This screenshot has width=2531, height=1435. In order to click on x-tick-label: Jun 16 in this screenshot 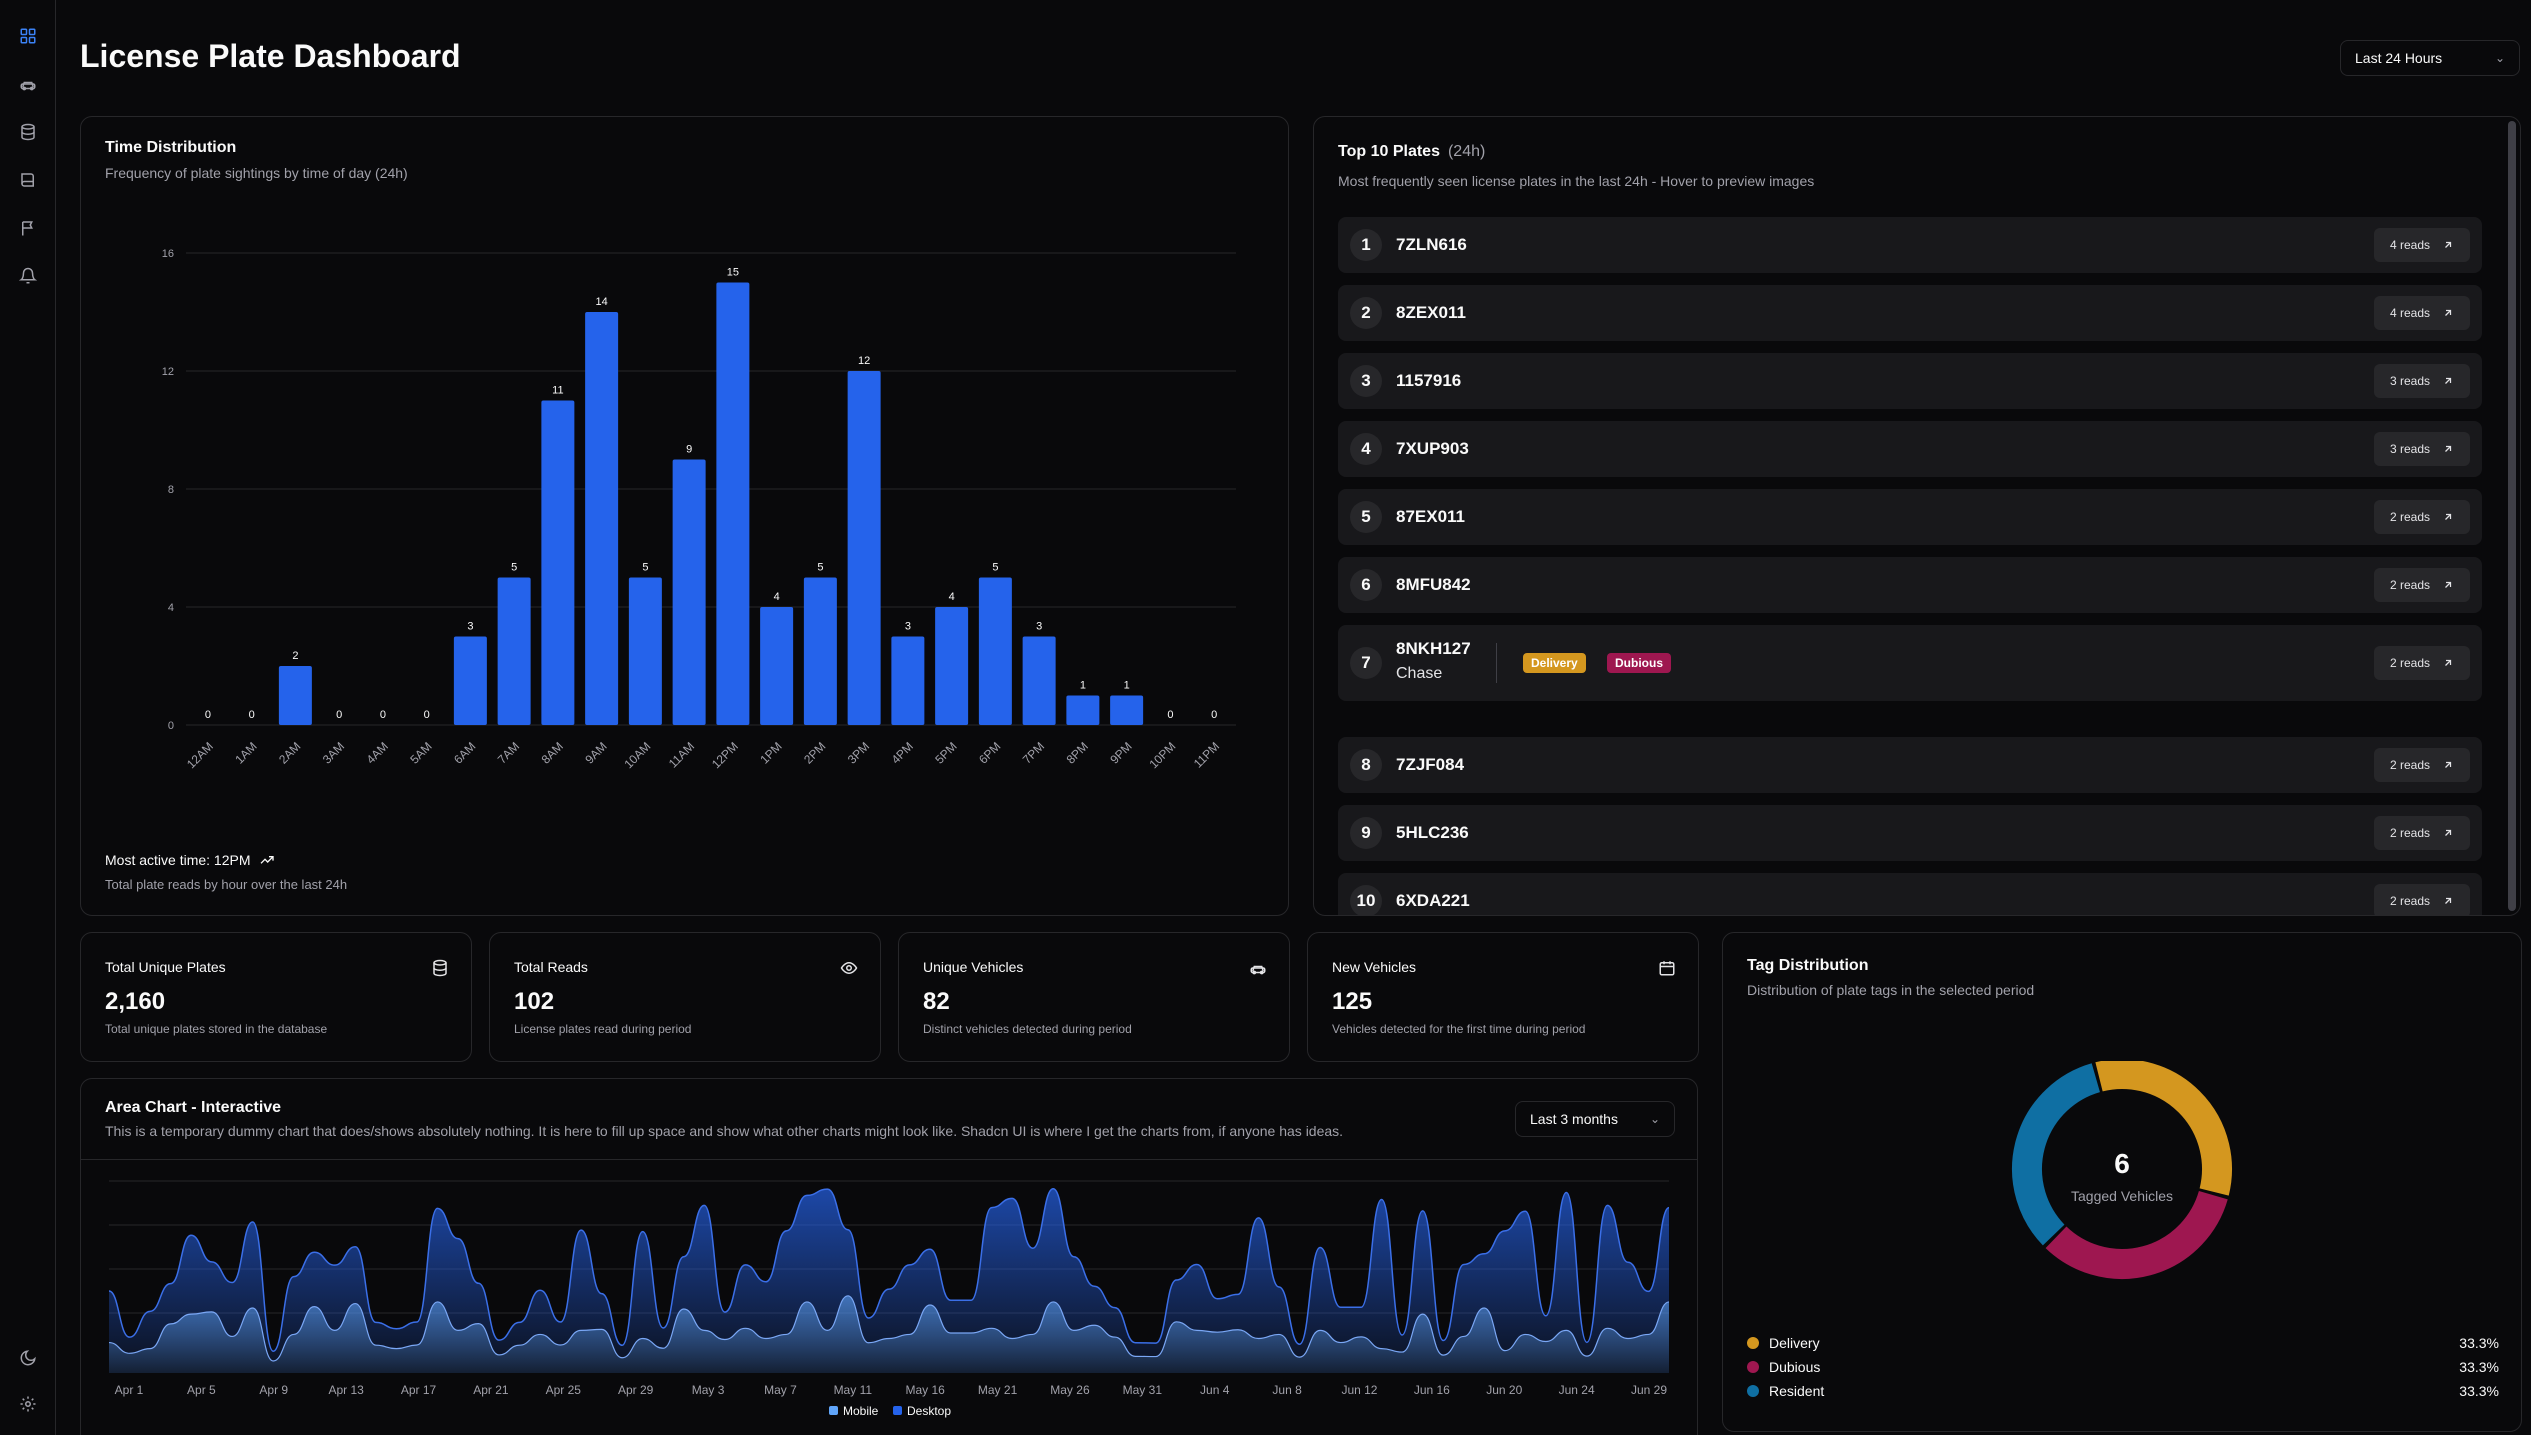, I will do `click(1432, 1390)`.